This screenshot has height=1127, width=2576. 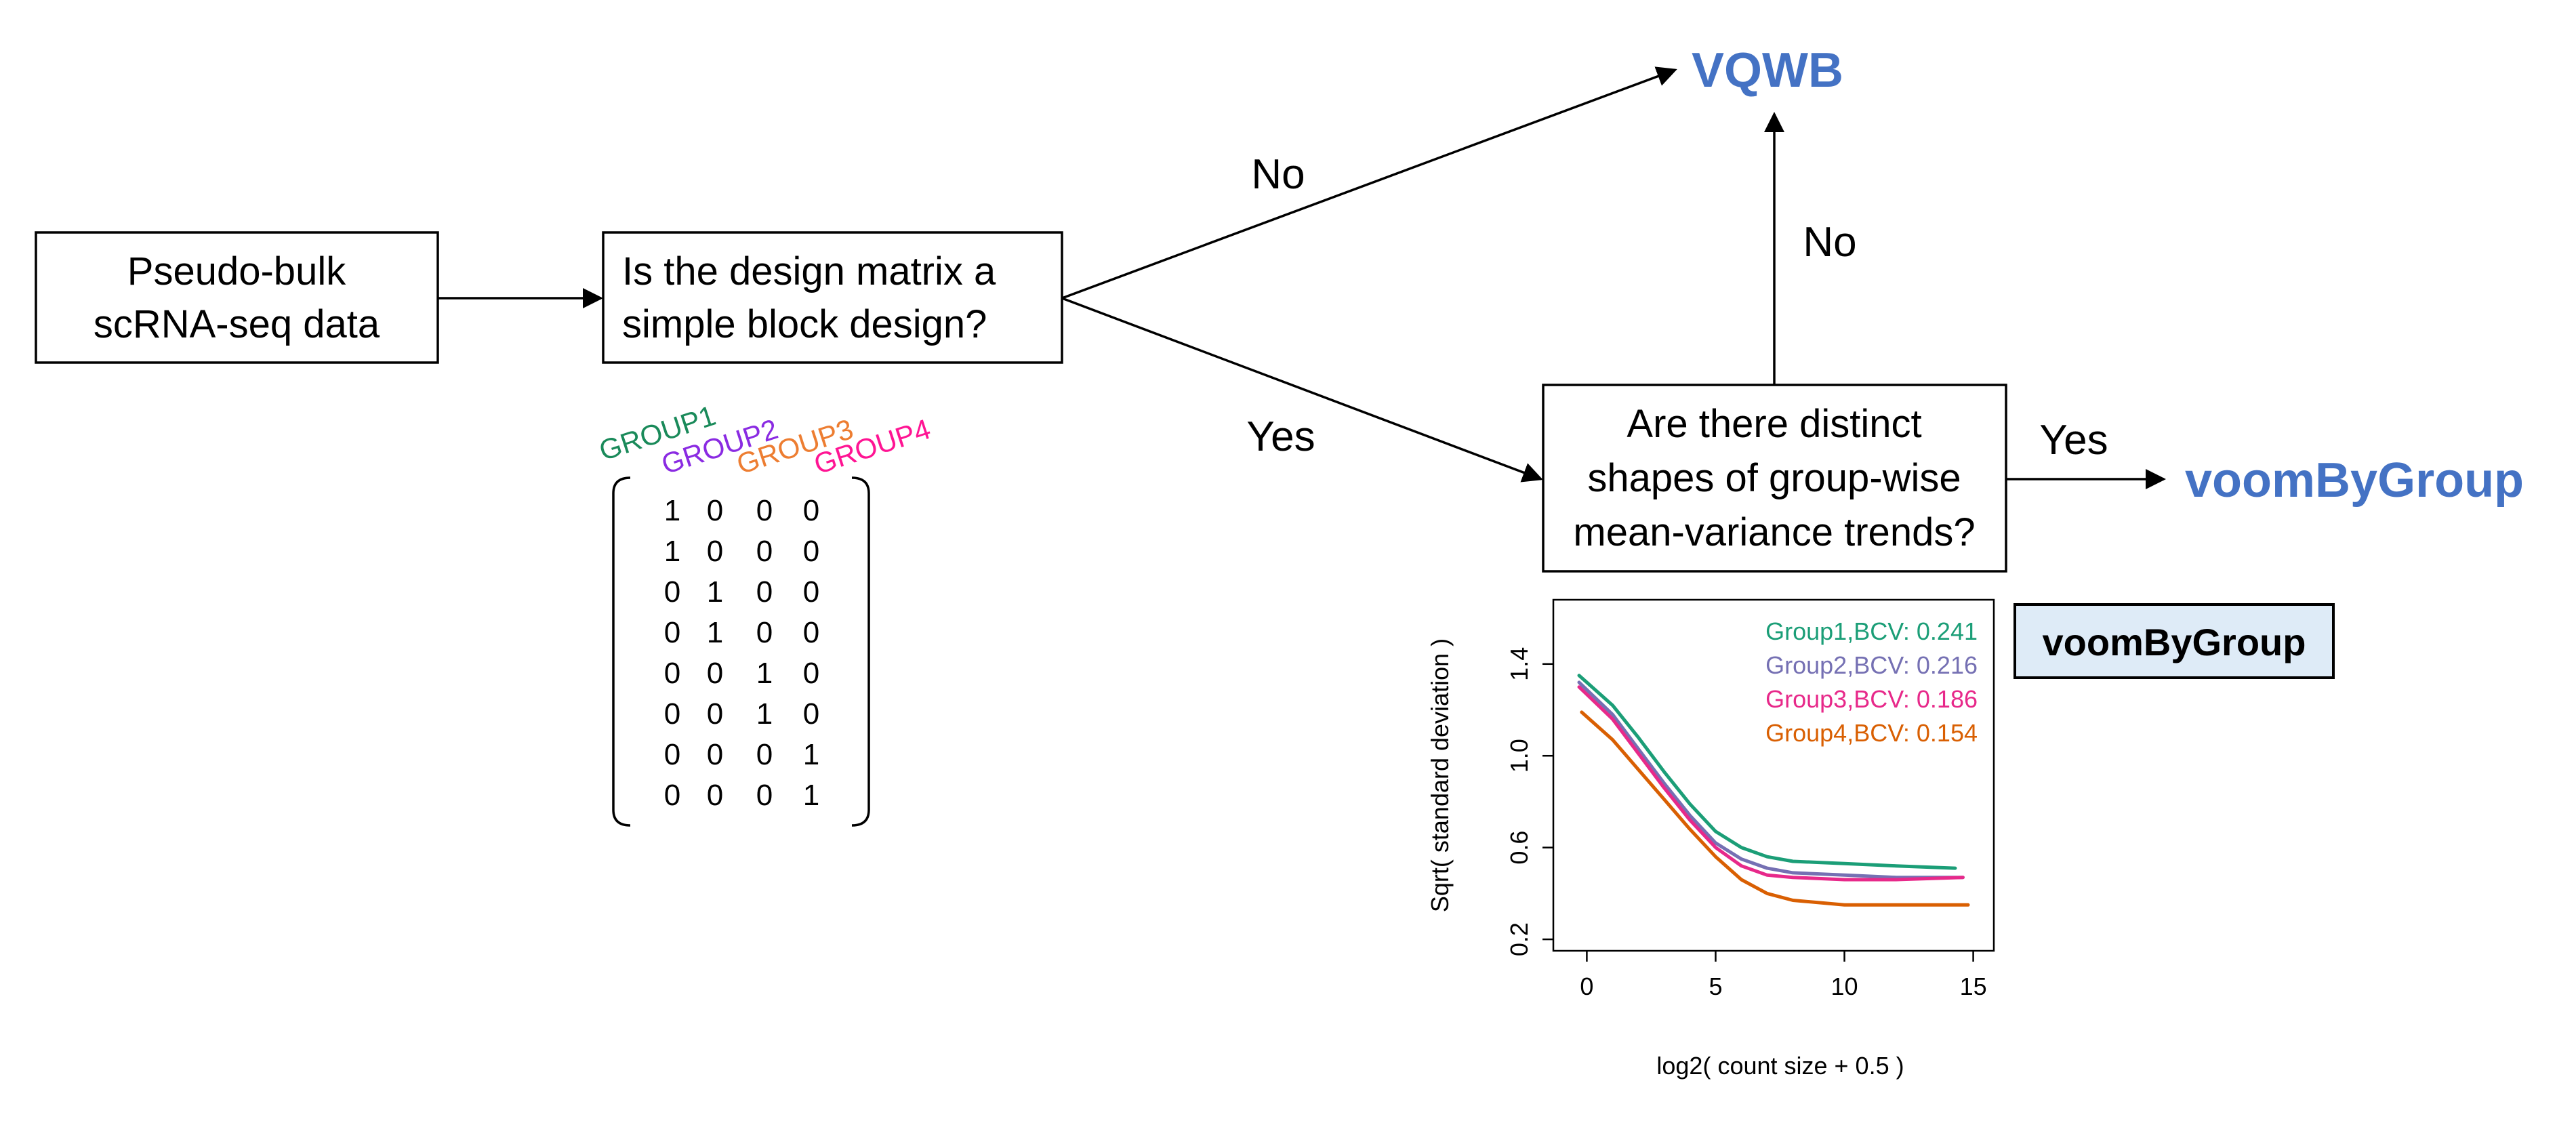 I want to click on legend-entry-group3: Group3,BCV: 0.186, so click(x=1872, y=699).